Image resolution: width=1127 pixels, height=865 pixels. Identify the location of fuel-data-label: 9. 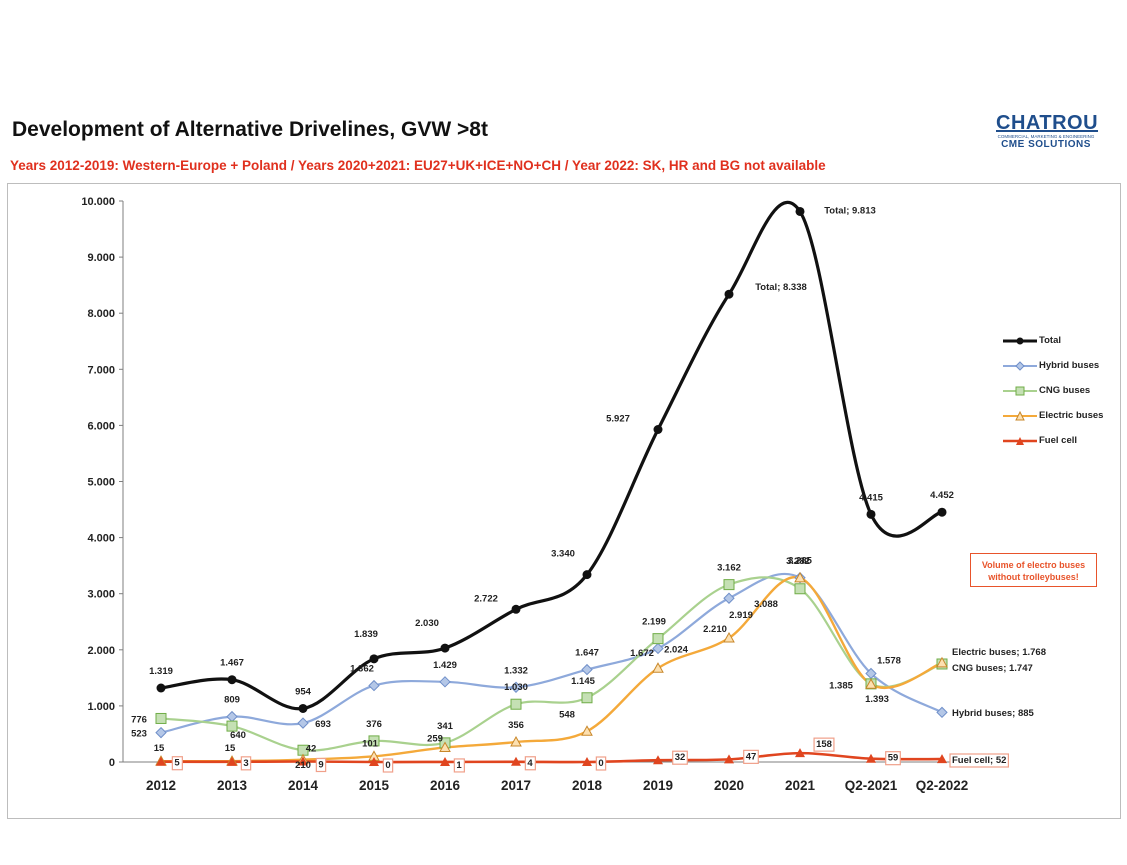
(320, 764).